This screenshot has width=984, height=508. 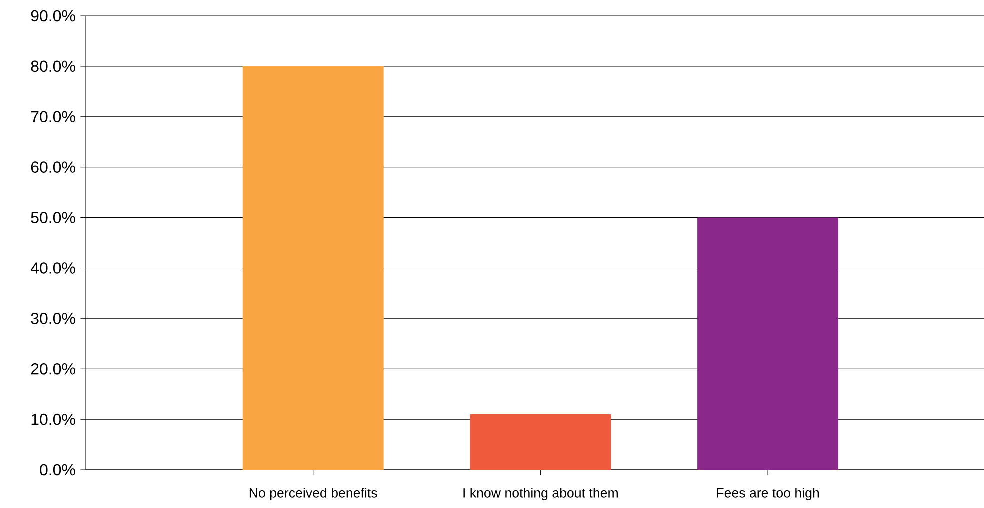 What do you see at coordinates (314, 494) in the screenshot?
I see `x-tick-label: No perceived benefits` at bounding box center [314, 494].